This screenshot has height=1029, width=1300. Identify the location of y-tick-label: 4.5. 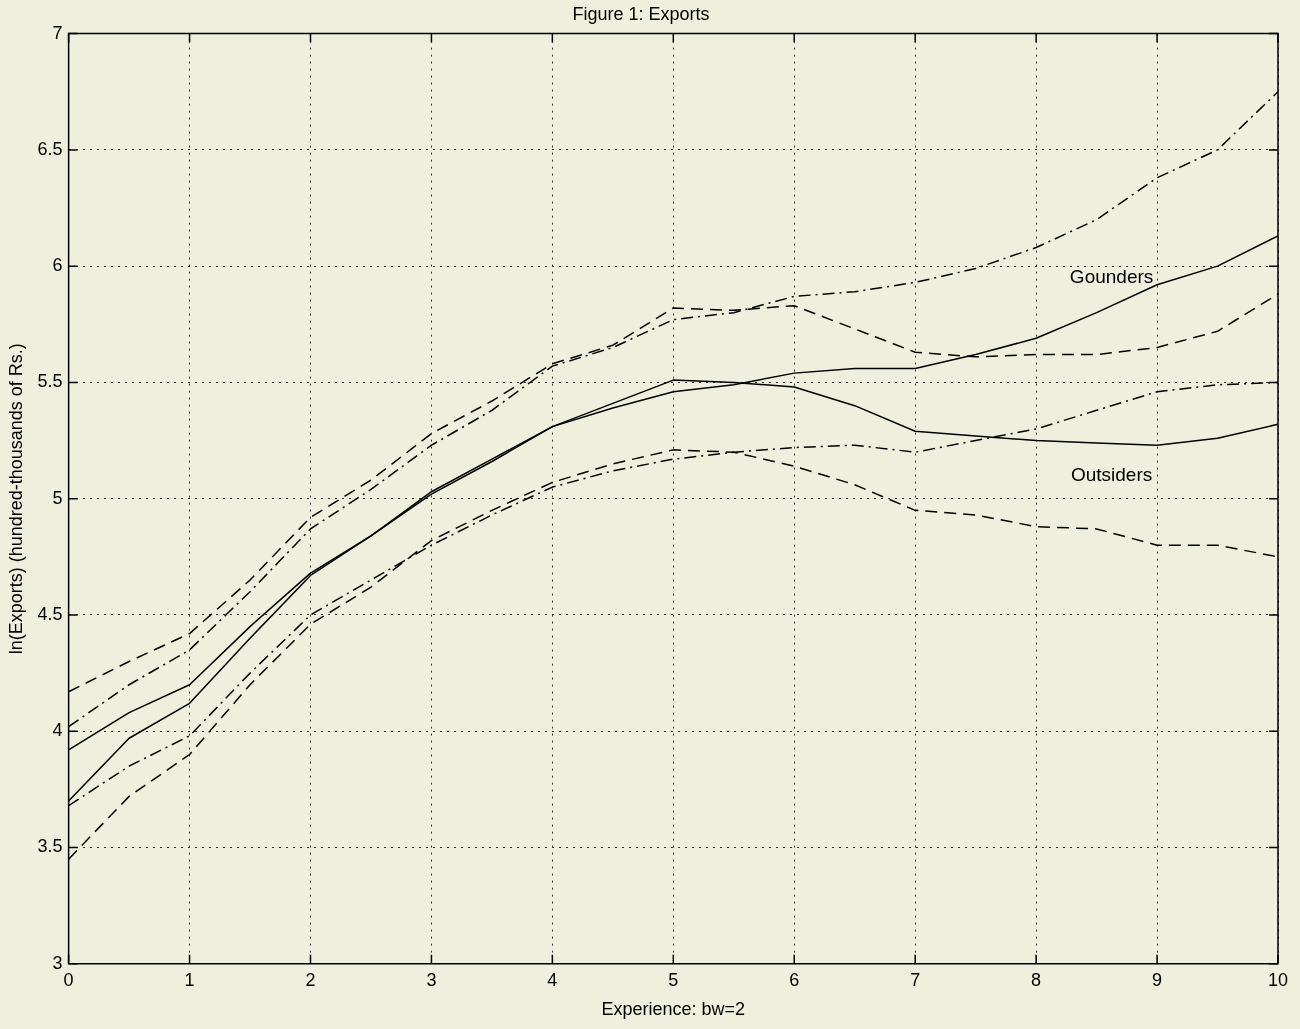
(50, 613).